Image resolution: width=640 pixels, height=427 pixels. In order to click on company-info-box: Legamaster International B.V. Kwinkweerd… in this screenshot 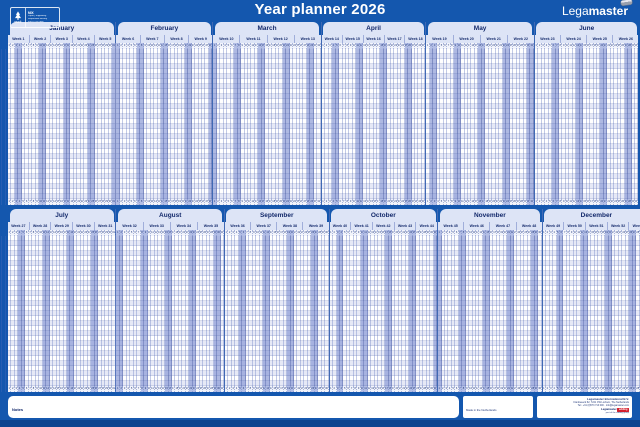, I will do `click(584, 407)`.